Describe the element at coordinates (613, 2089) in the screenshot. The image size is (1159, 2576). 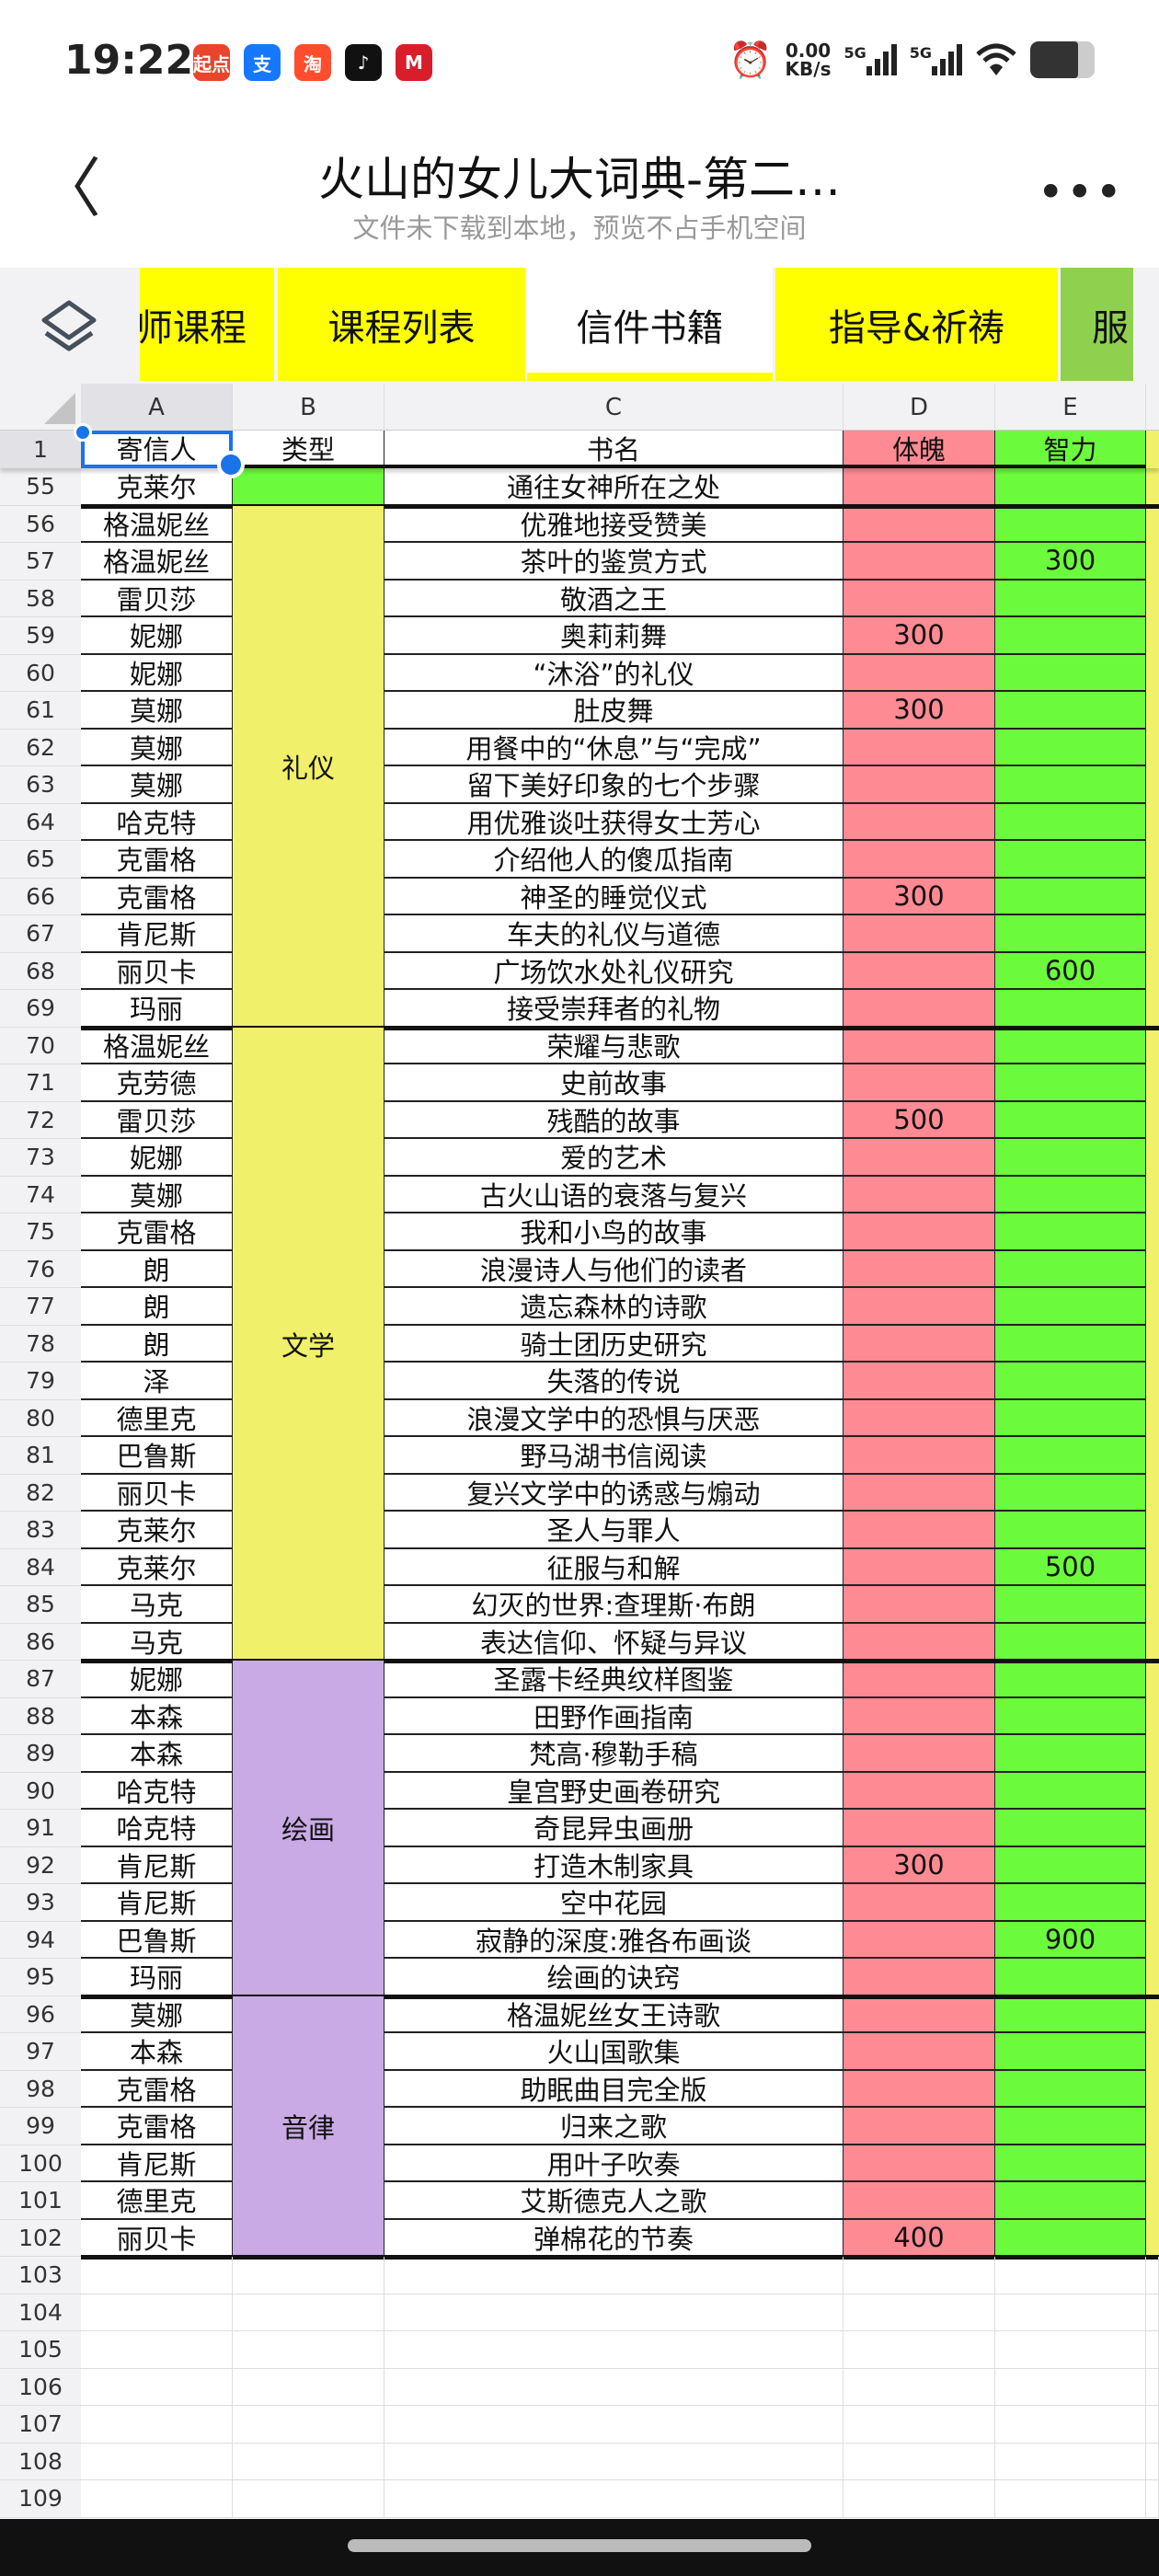
I see `title-cell: 助眠曲目完全版` at that location.